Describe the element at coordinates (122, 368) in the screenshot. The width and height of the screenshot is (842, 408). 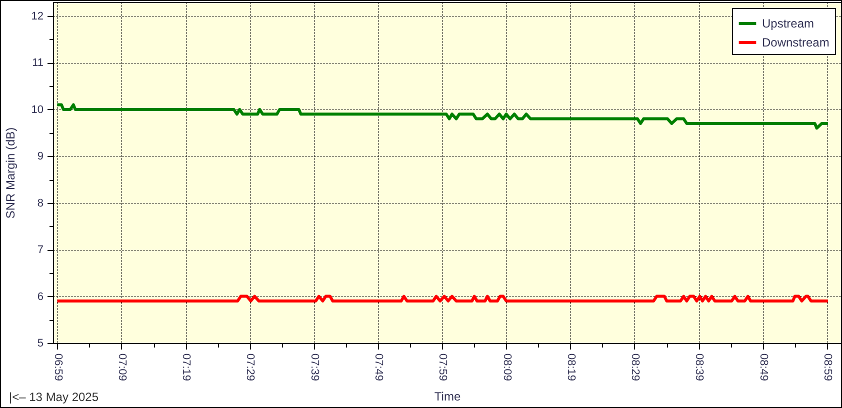
I see `x-tick-label: 07:09` at that location.